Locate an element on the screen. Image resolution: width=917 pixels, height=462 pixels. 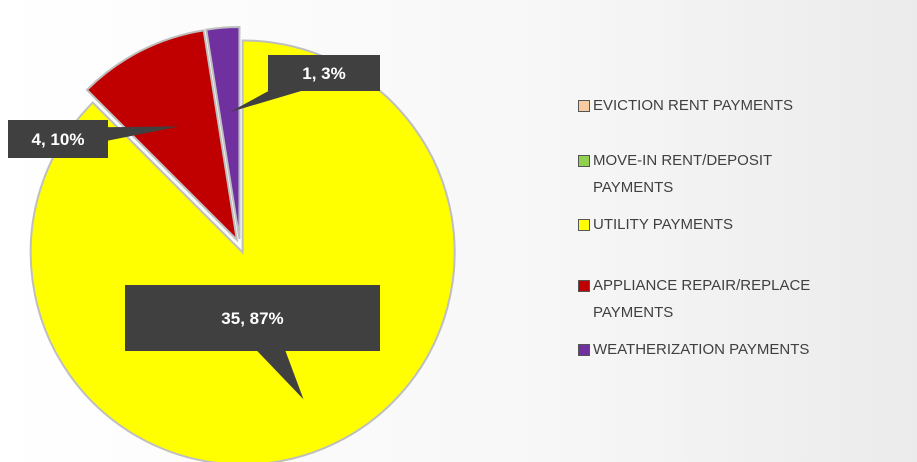
legend-label: WEATHERIZATION PAYMENTS is located at coordinates (701, 349).